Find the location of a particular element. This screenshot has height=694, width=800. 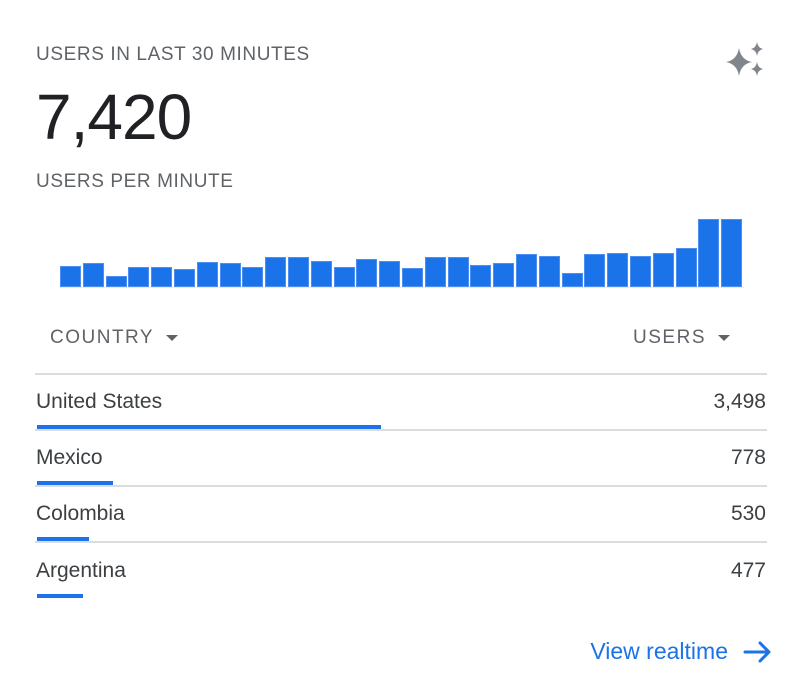

country-name: Argentina is located at coordinates (81, 570).